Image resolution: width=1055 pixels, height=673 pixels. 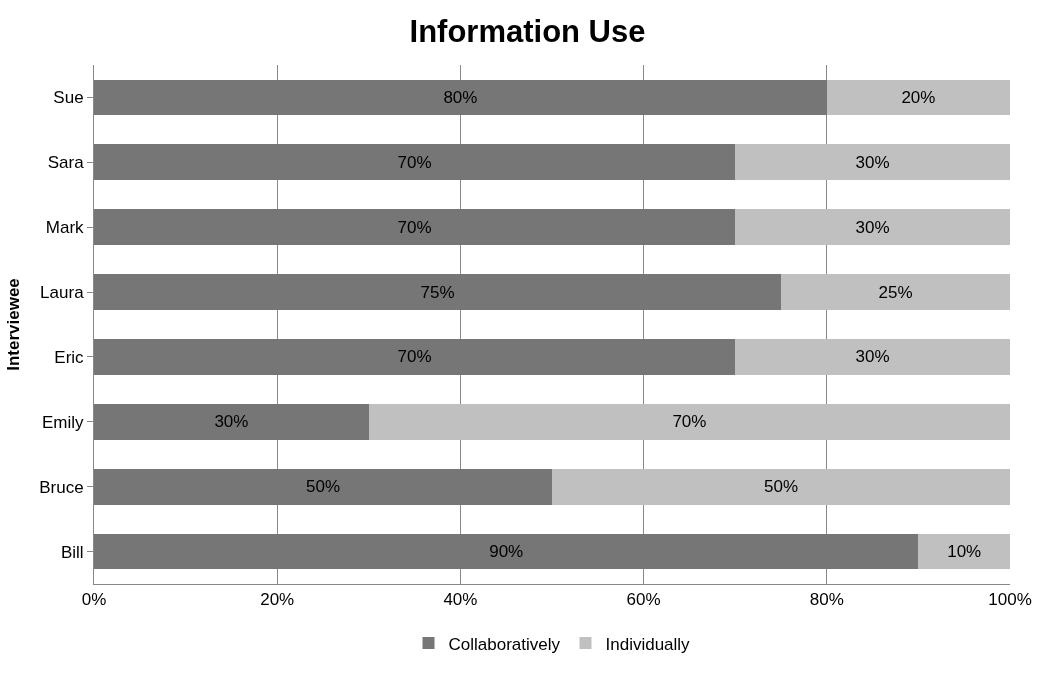 What do you see at coordinates (277, 600) in the screenshot?
I see `x-tick-label: 20%` at bounding box center [277, 600].